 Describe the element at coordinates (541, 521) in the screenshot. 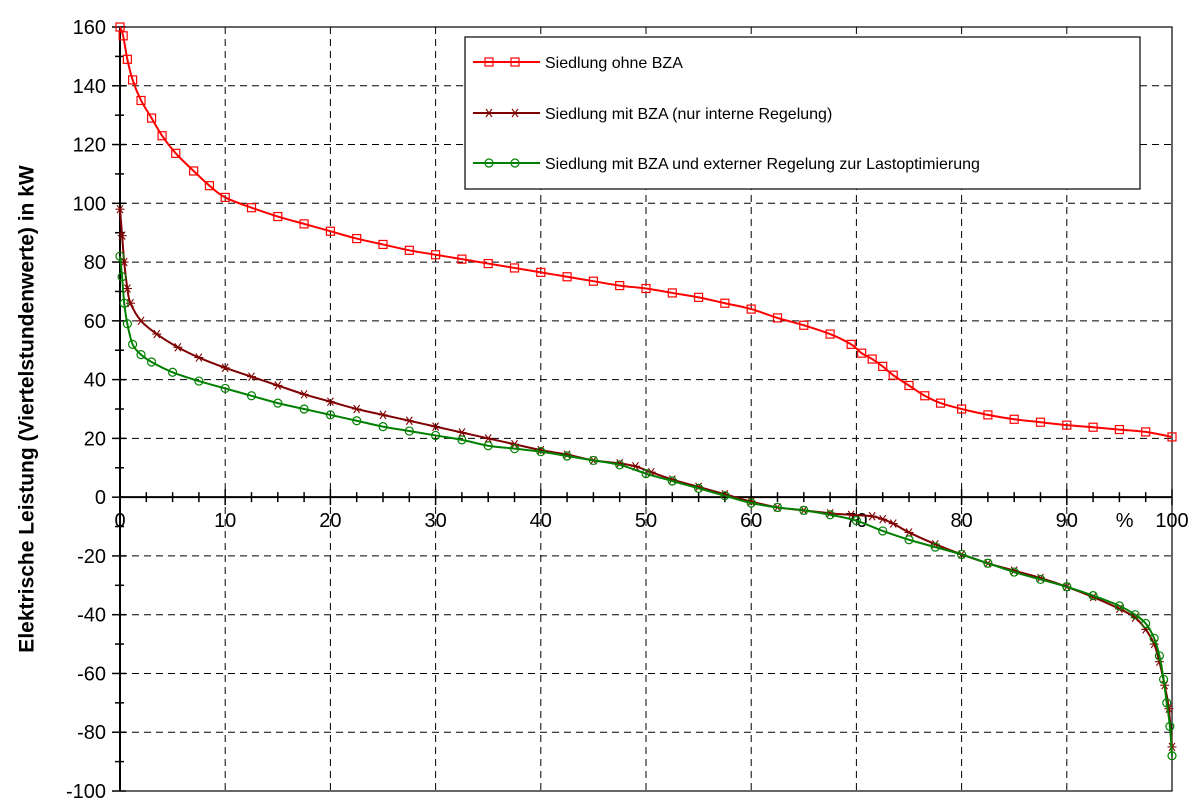

I see `x-tick-label: 40` at that location.